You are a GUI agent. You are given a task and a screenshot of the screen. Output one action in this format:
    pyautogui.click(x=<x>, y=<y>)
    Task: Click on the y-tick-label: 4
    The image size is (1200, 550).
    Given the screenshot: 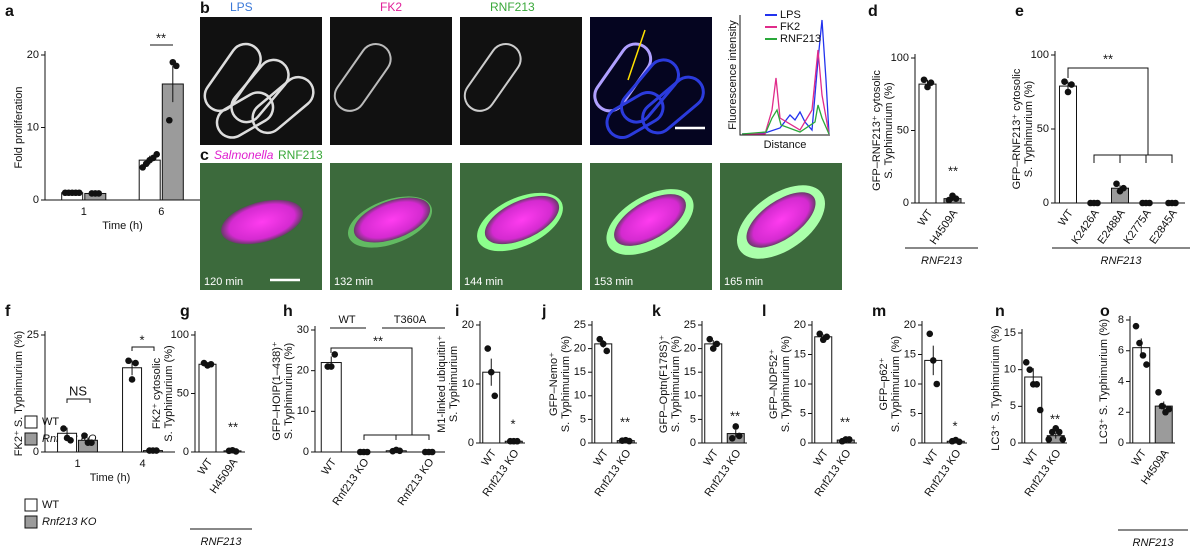 What is the action you would take?
    pyautogui.click(x=1121, y=381)
    